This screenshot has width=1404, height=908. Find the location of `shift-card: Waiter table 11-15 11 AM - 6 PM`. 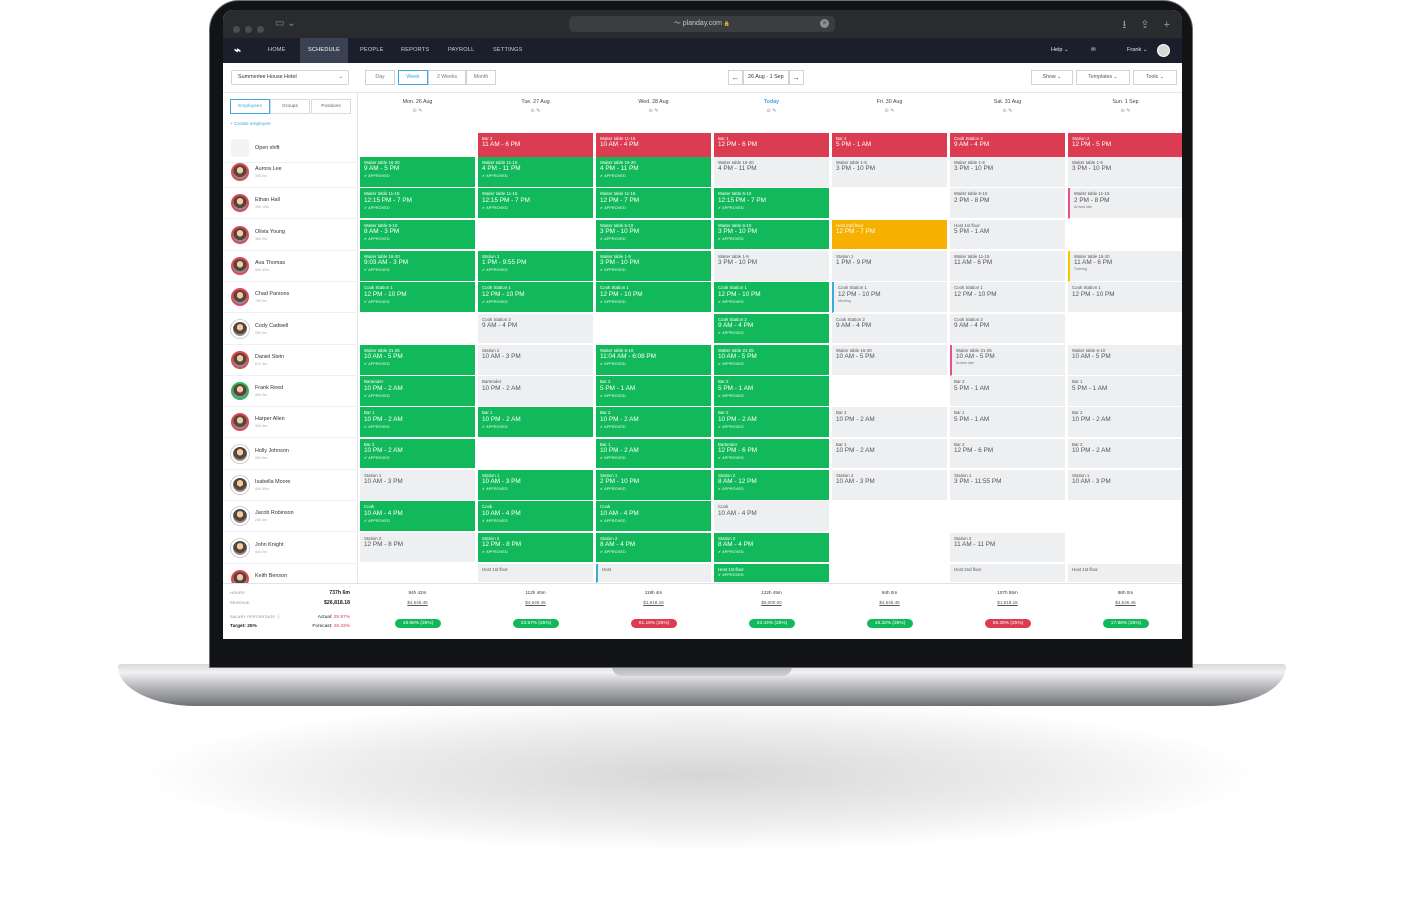

shift-card: Waiter table 11-15 11 AM - 6 PM is located at coordinates (1007, 266).